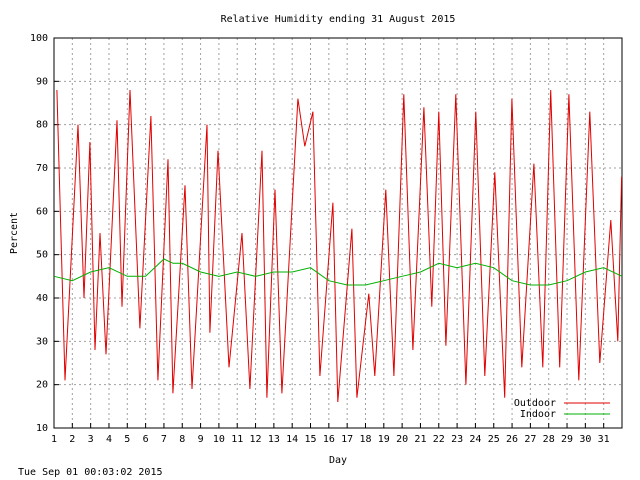 Image resolution: width=640 pixels, height=480 pixels. Describe the element at coordinates (42, 168) in the screenshot. I see `y-tick-label: 70` at that location.